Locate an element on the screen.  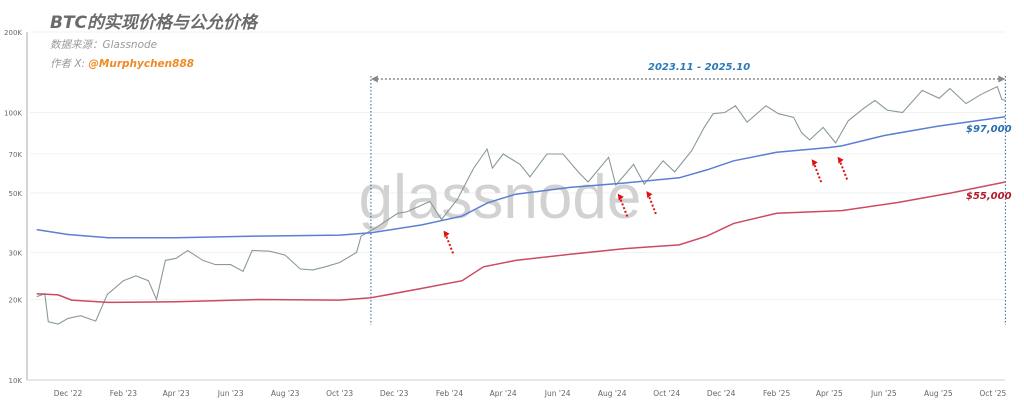
author-prefix: 作者 X: is located at coordinates (68, 64).